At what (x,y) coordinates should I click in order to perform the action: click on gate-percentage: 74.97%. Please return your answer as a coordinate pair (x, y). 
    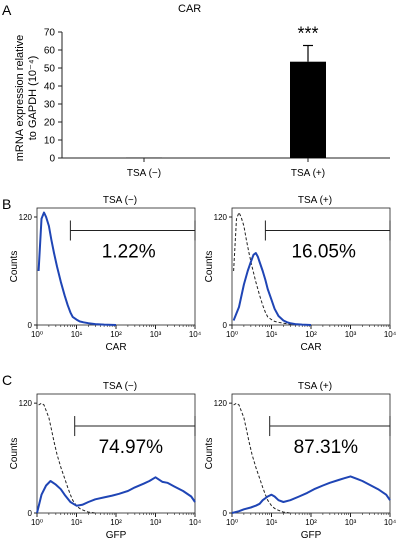
    Looking at the image, I should click on (131, 447).